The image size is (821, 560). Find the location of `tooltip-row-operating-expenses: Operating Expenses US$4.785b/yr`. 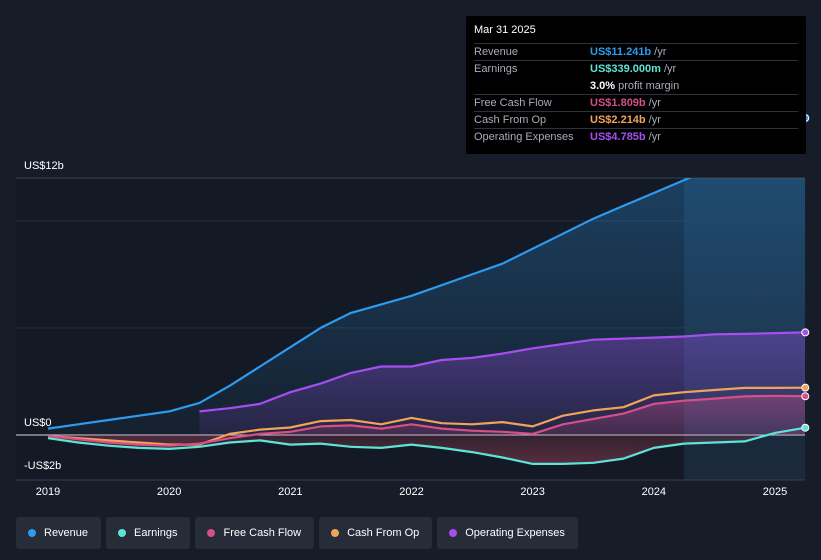

tooltip-row-operating-expenses: Operating Expenses US$4.785b/yr is located at coordinates (636, 136).